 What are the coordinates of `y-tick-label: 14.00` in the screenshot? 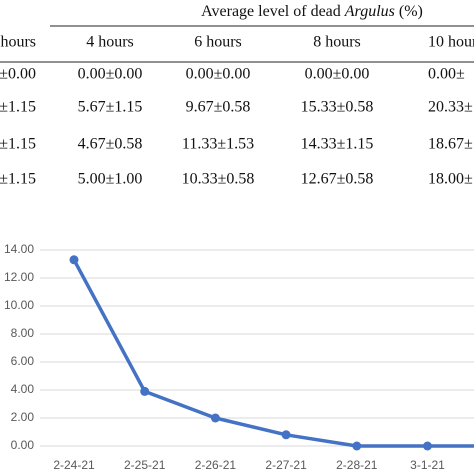 It's located at (19, 249).